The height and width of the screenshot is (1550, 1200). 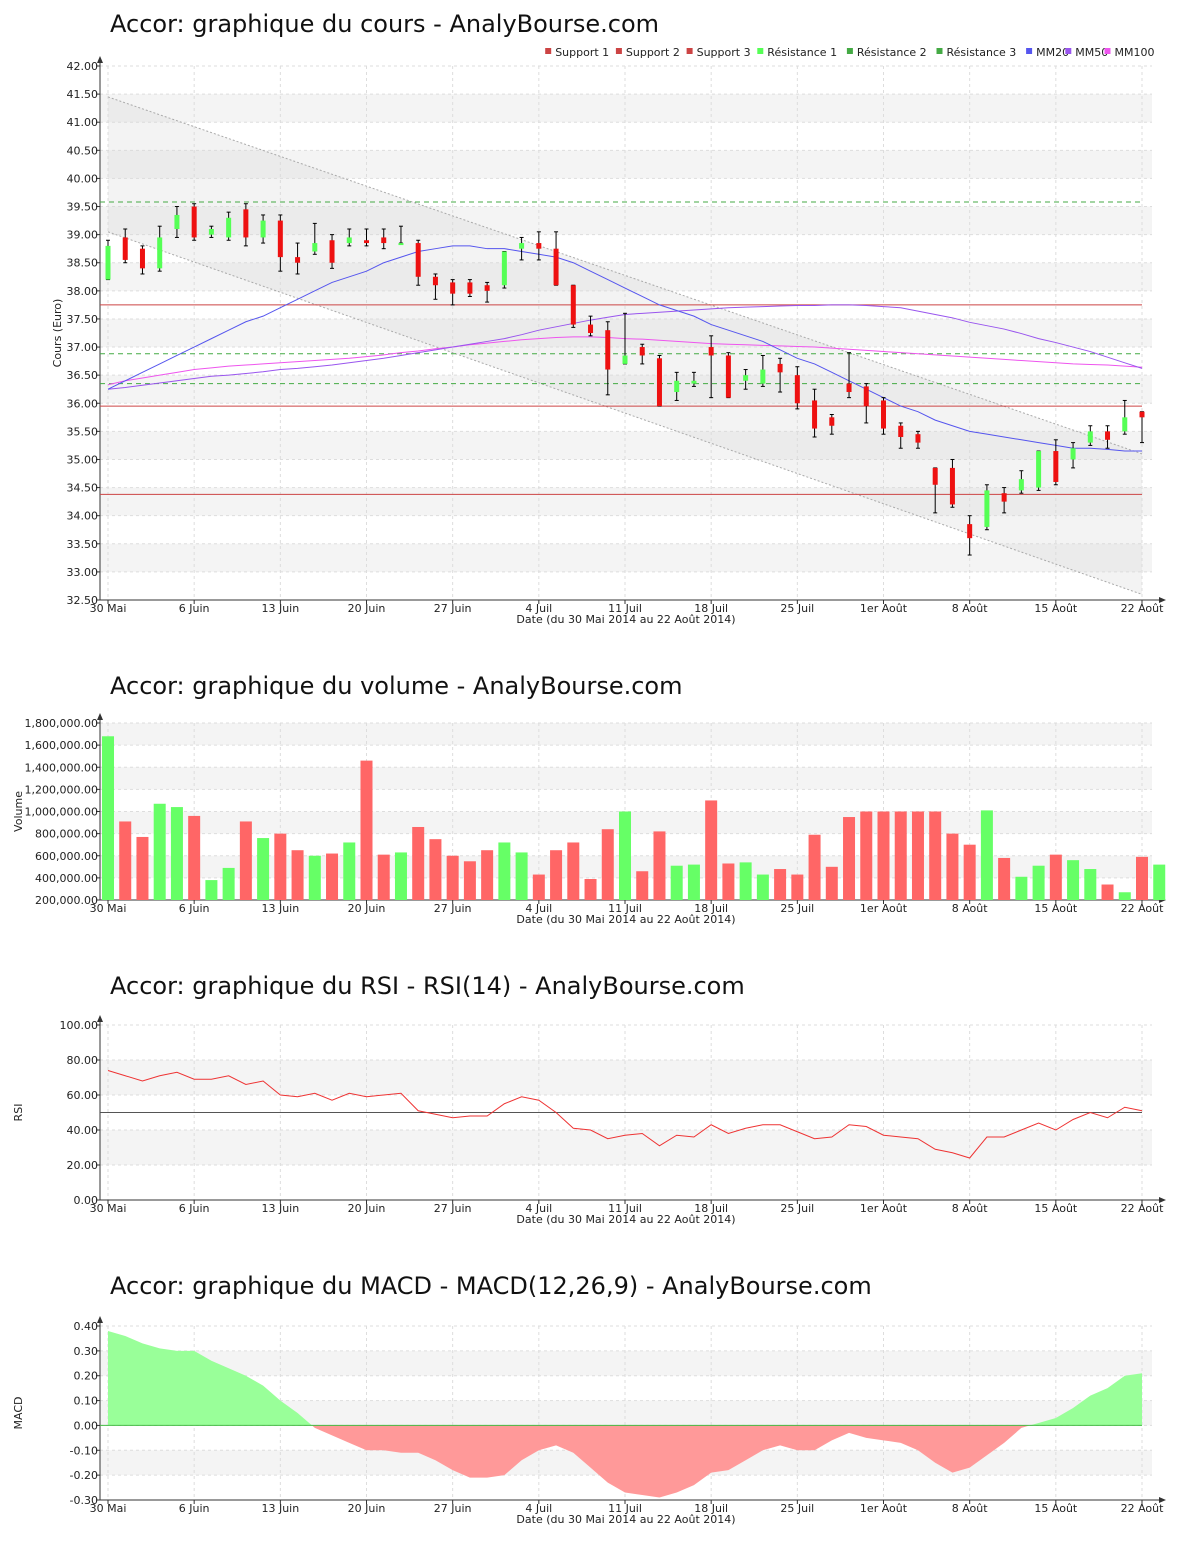 What do you see at coordinates (108, 1208) in the screenshot?
I see `rsi-xtick-label: 30 Mai` at bounding box center [108, 1208].